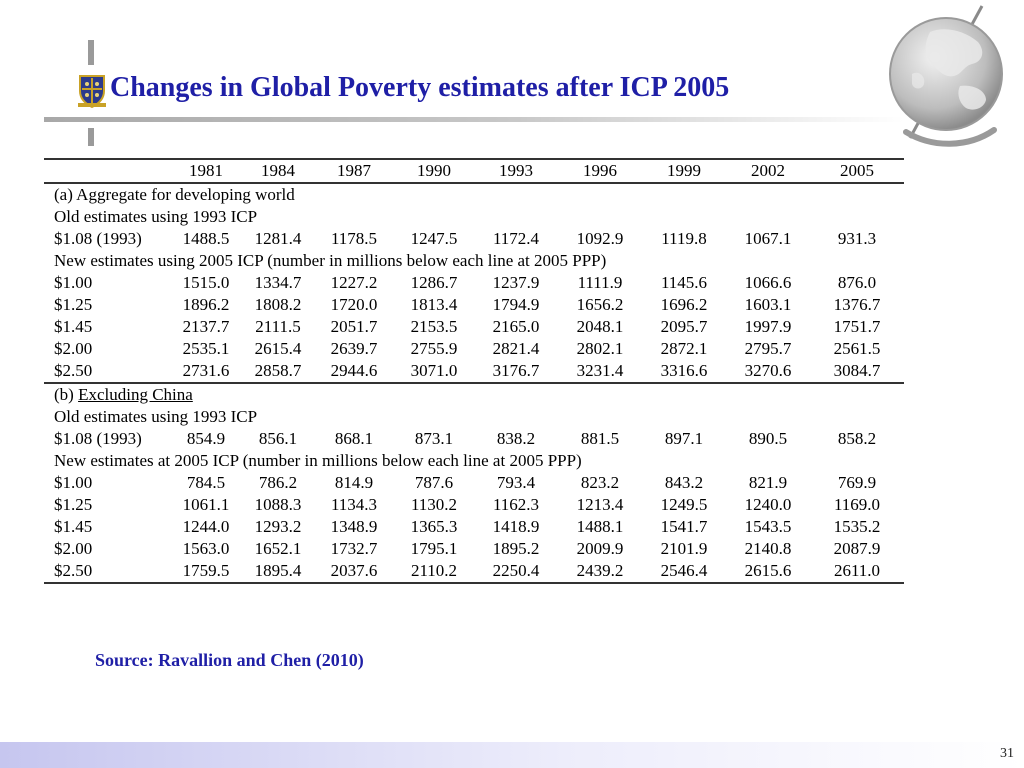  What do you see at coordinates (684, 372) in the screenshot?
I see `table-cell: 3316.6` at bounding box center [684, 372].